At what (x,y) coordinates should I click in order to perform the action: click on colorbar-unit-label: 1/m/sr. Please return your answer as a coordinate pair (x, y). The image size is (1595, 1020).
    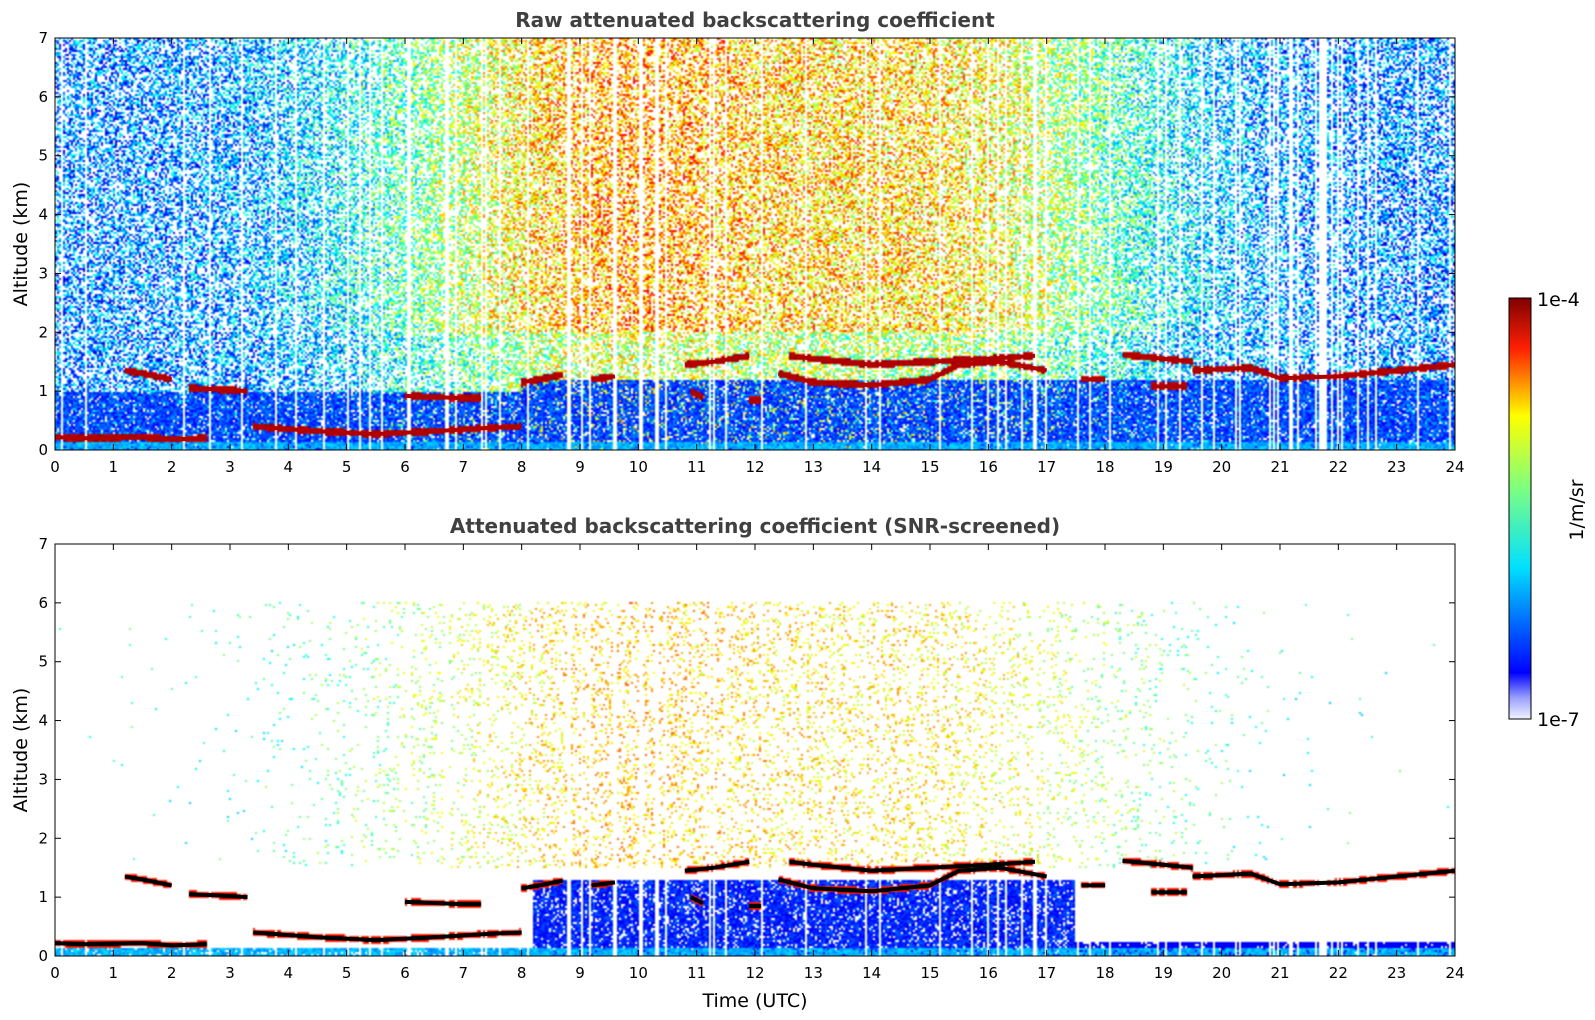
    Looking at the image, I should click on (1577, 509).